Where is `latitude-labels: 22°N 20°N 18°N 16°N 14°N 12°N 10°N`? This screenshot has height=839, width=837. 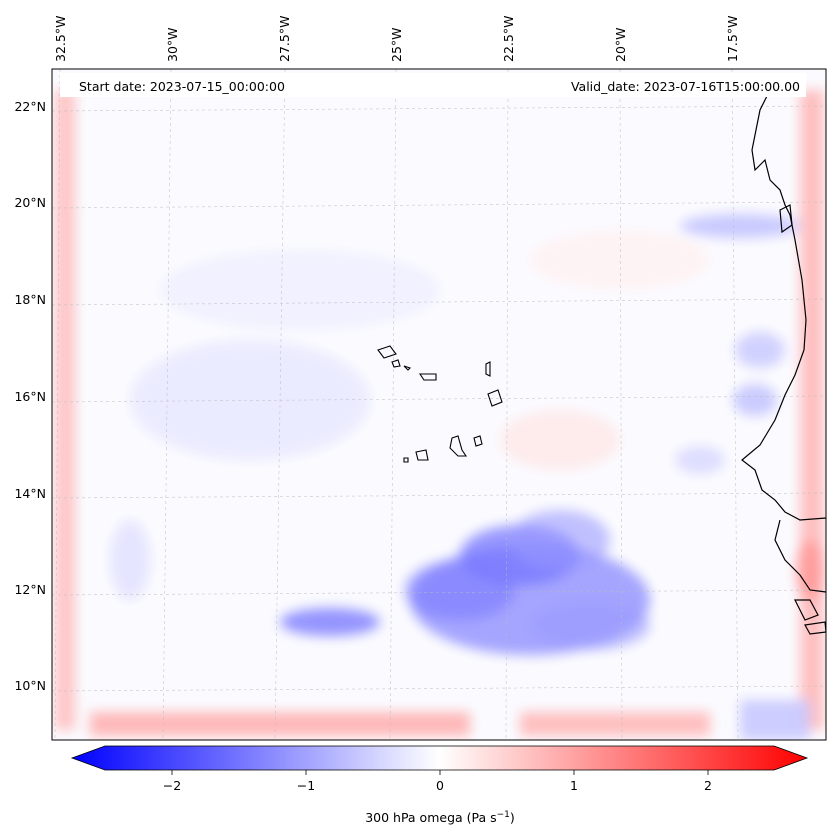
latitude-labels: 22°N 20°N 18°N 16°N 14°N 12°N 10°N is located at coordinates (30, 396).